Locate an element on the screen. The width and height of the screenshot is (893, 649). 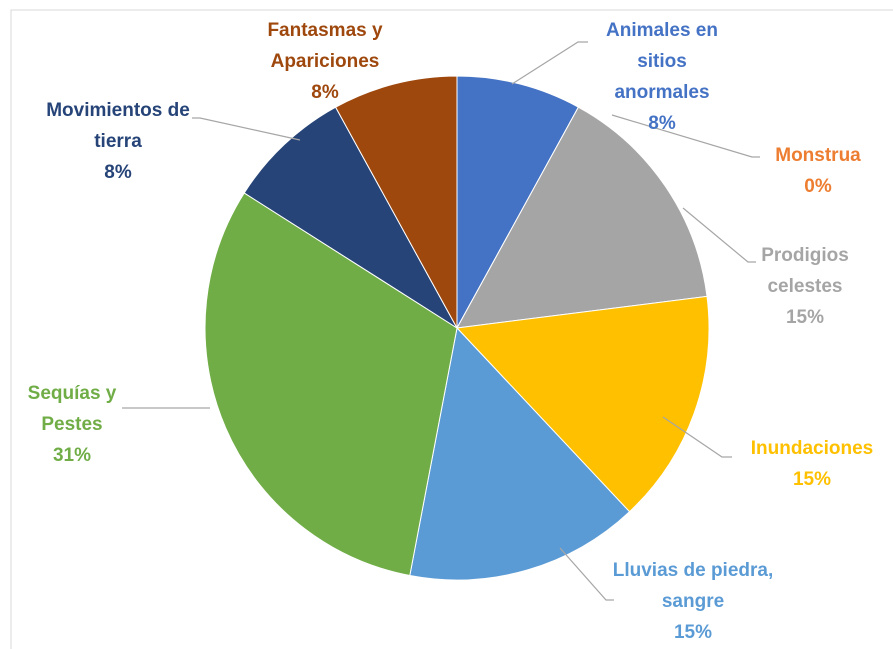
category-name: Movimientos de tierra is located at coordinates (118, 126).